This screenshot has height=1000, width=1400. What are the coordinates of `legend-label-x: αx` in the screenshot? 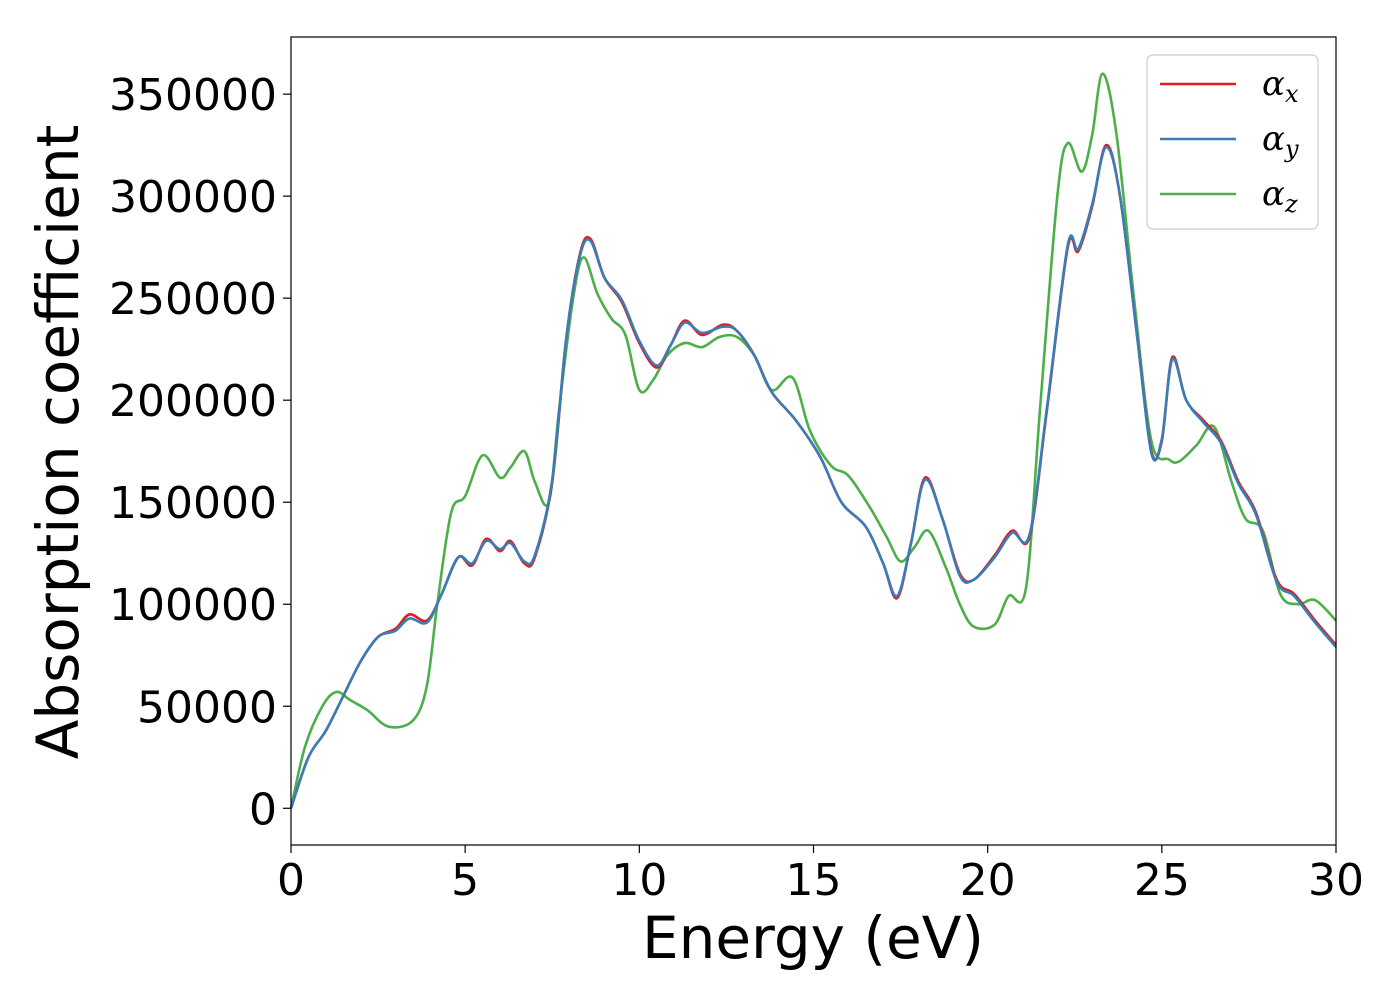 It's located at (1280, 86).